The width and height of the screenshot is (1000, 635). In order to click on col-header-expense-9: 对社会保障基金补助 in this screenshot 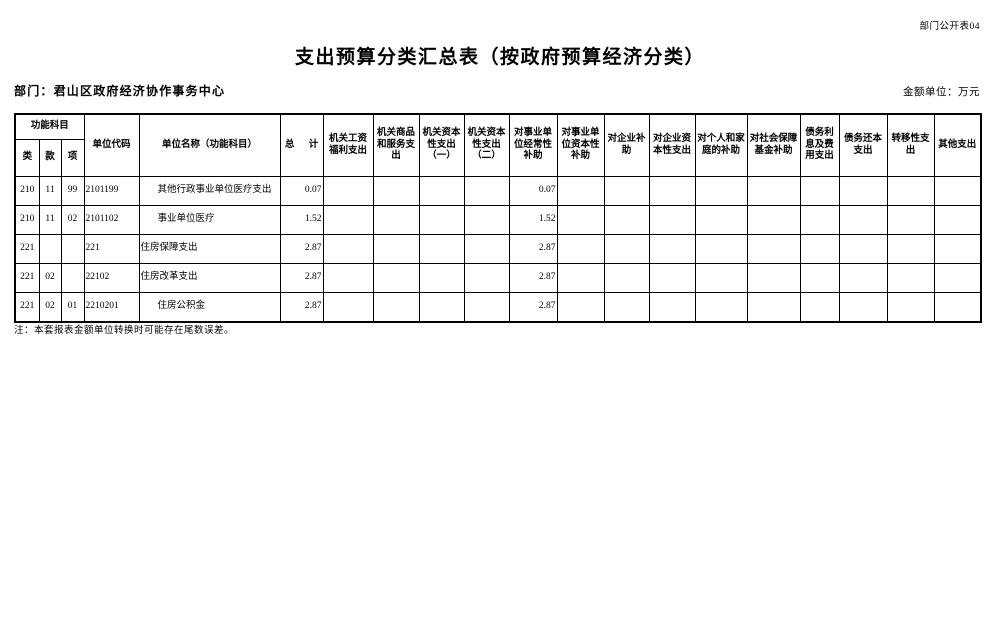, I will do `click(773, 145)`.